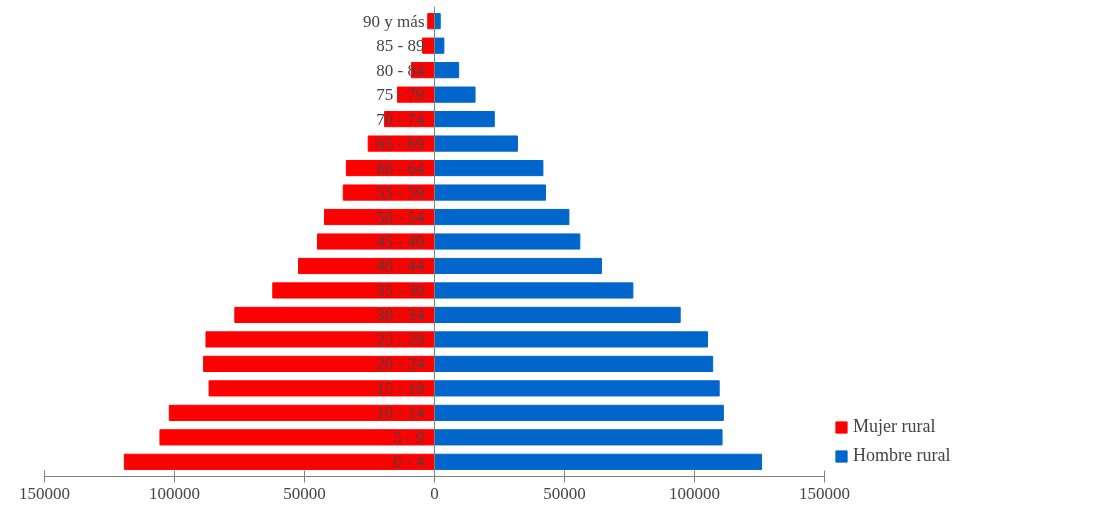 The image size is (1104, 519). I want to click on y-tick-label: 25 - 29, so click(400, 339).